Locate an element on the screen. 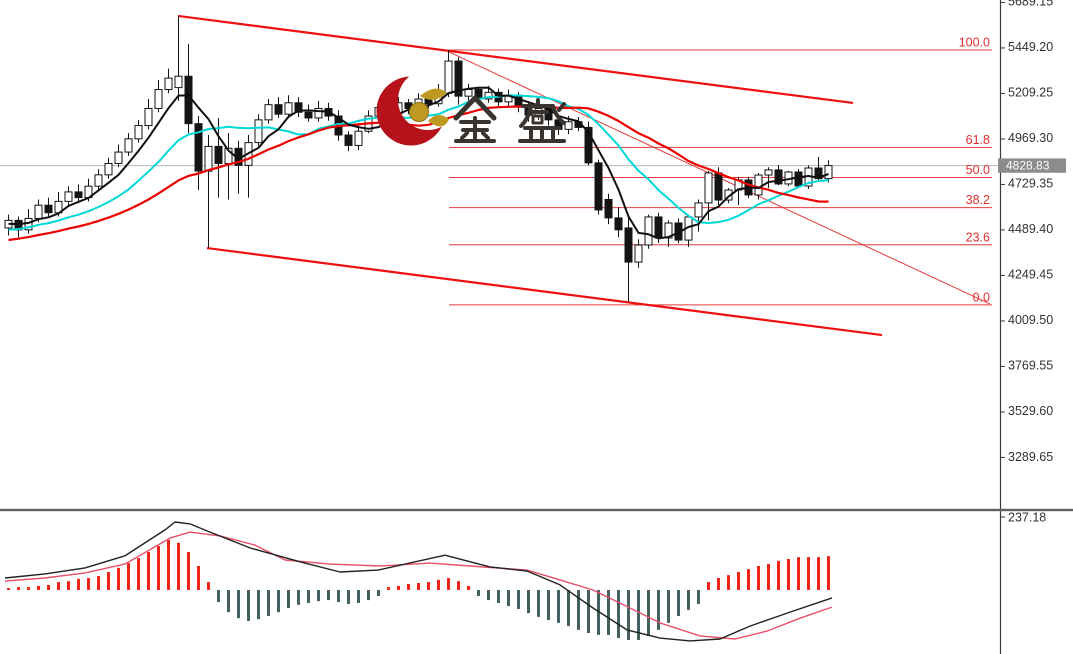 The height and width of the screenshot is (654, 1073). macd-macd-line is located at coordinates (418, 581).